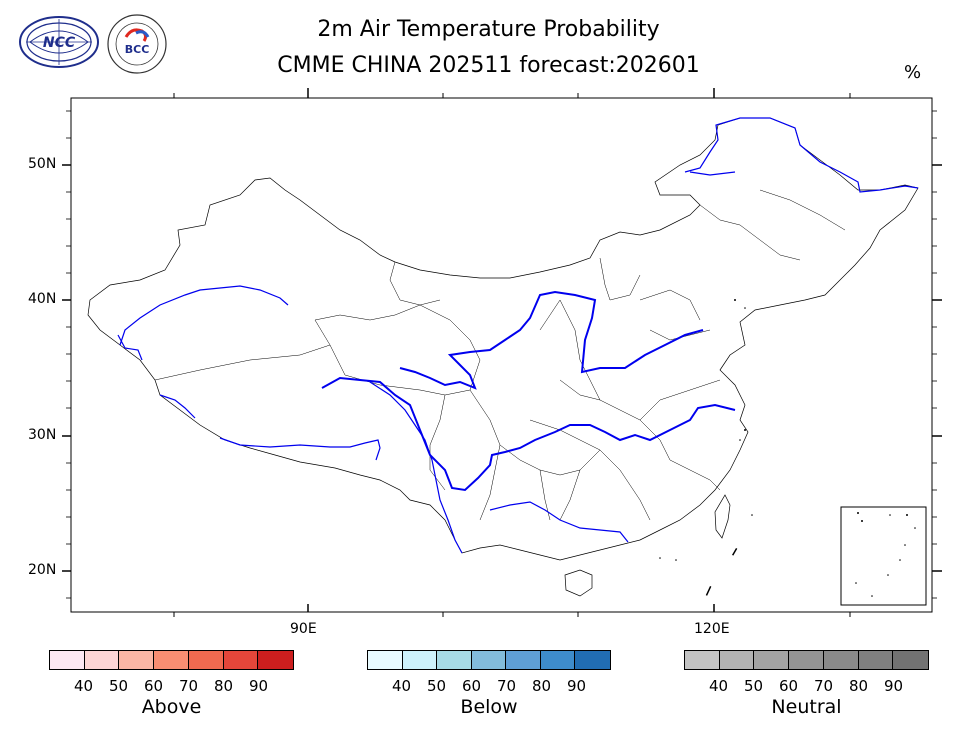 The height and width of the screenshot is (729, 977). I want to click on above-tick-90: 90, so click(259, 686).